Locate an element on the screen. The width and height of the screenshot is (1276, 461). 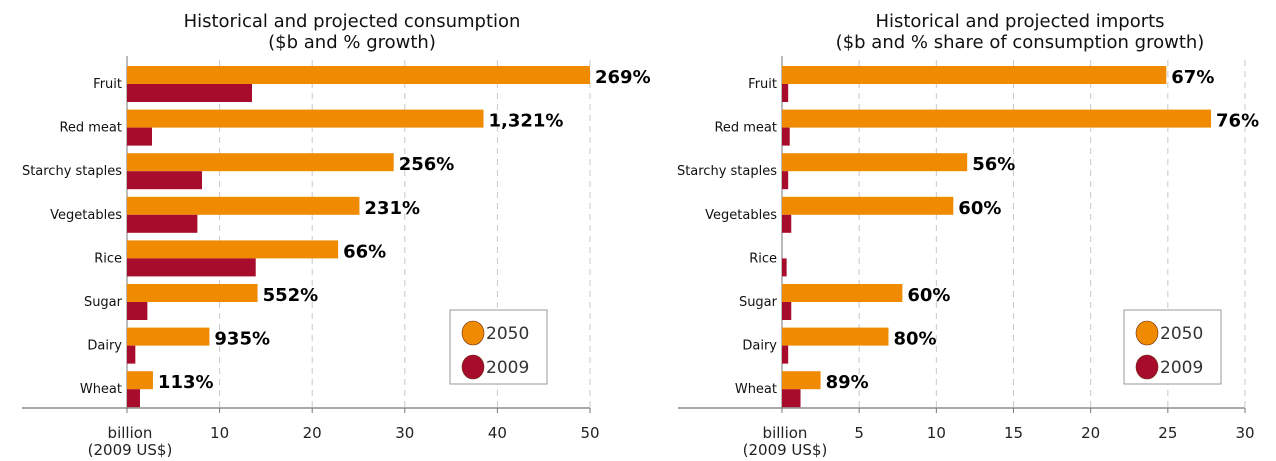
chart-subtitle: ($b and % growth) is located at coordinates (352, 42).